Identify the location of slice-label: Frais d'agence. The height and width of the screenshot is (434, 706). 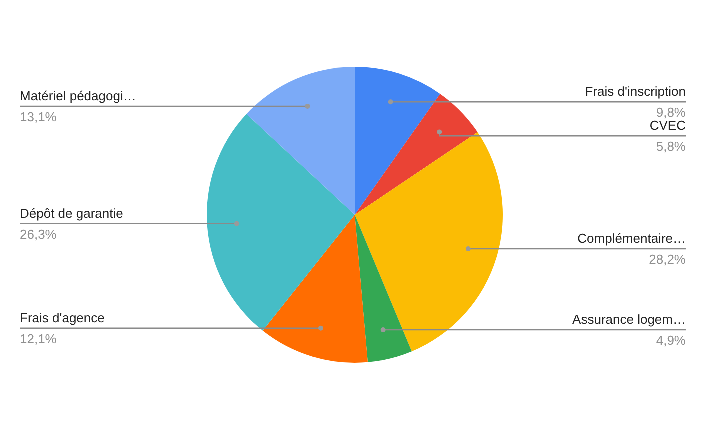
(62, 318).